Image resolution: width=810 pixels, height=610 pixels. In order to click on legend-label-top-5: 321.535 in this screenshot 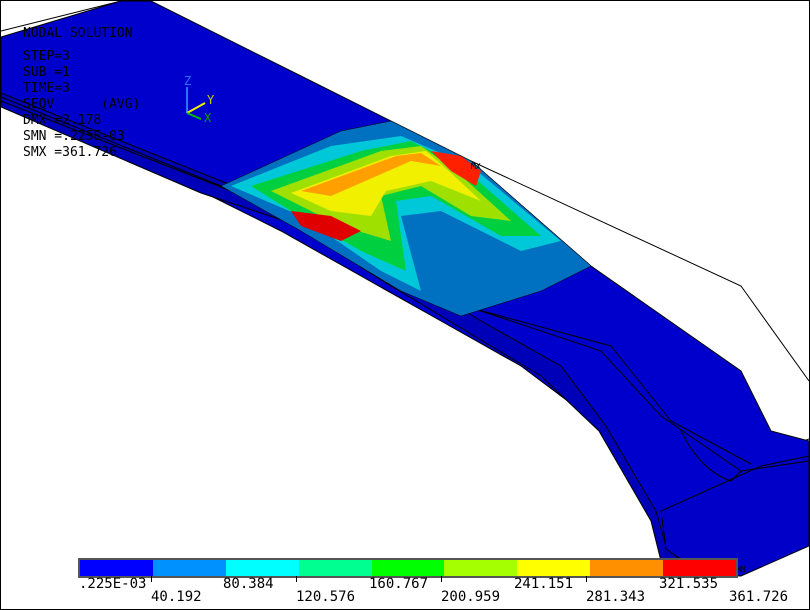, I will do `click(689, 584)`.